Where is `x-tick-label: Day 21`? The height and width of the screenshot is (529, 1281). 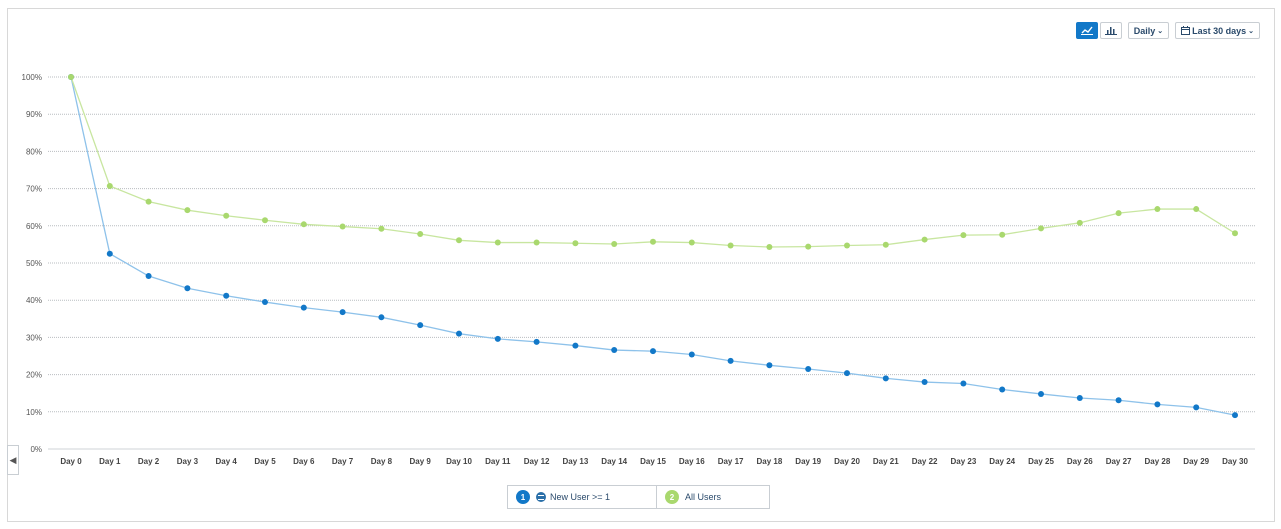 x-tick-label: Day 21 is located at coordinates (886, 461).